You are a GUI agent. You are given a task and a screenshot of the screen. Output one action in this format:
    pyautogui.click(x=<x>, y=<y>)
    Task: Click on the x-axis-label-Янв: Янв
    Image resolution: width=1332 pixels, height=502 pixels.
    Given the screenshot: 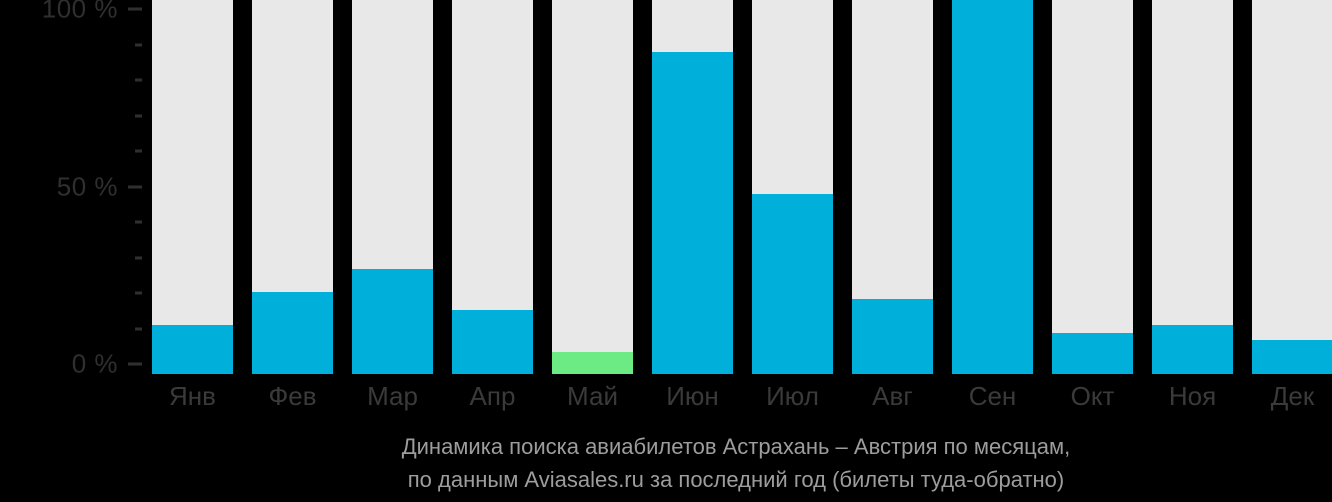 What is the action you would take?
    pyautogui.click(x=192, y=396)
    